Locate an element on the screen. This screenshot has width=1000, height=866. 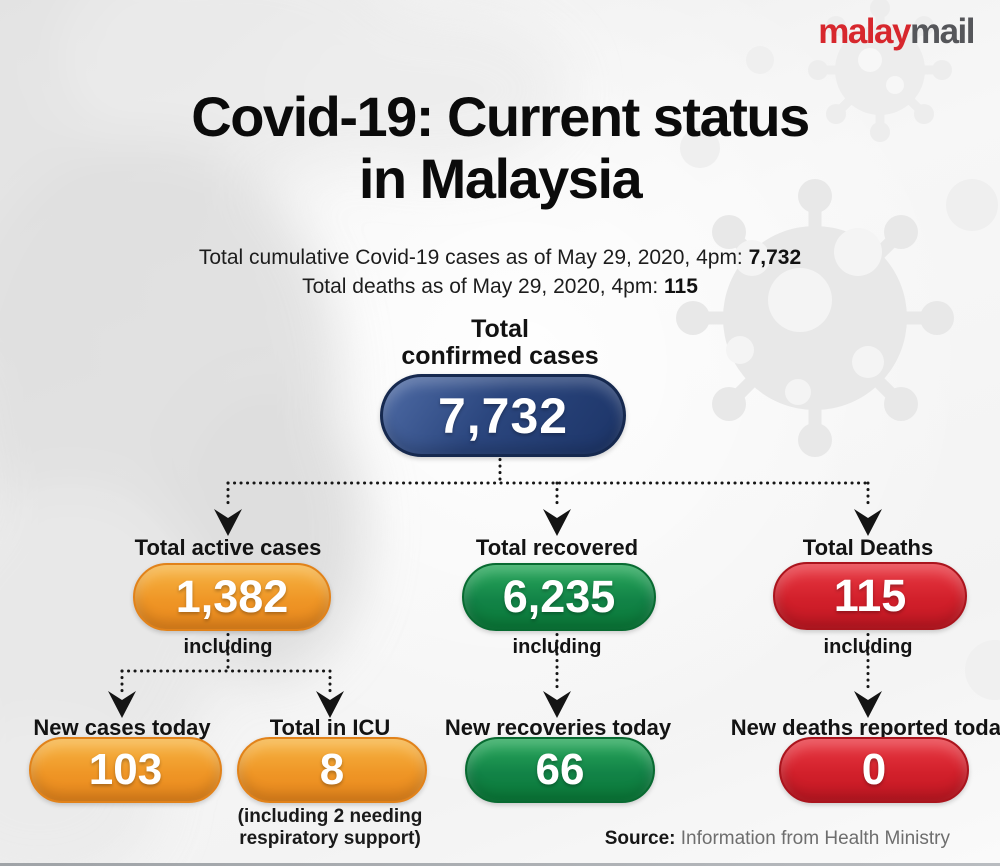
summary-deaths-value: 115 is located at coordinates (681, 286).